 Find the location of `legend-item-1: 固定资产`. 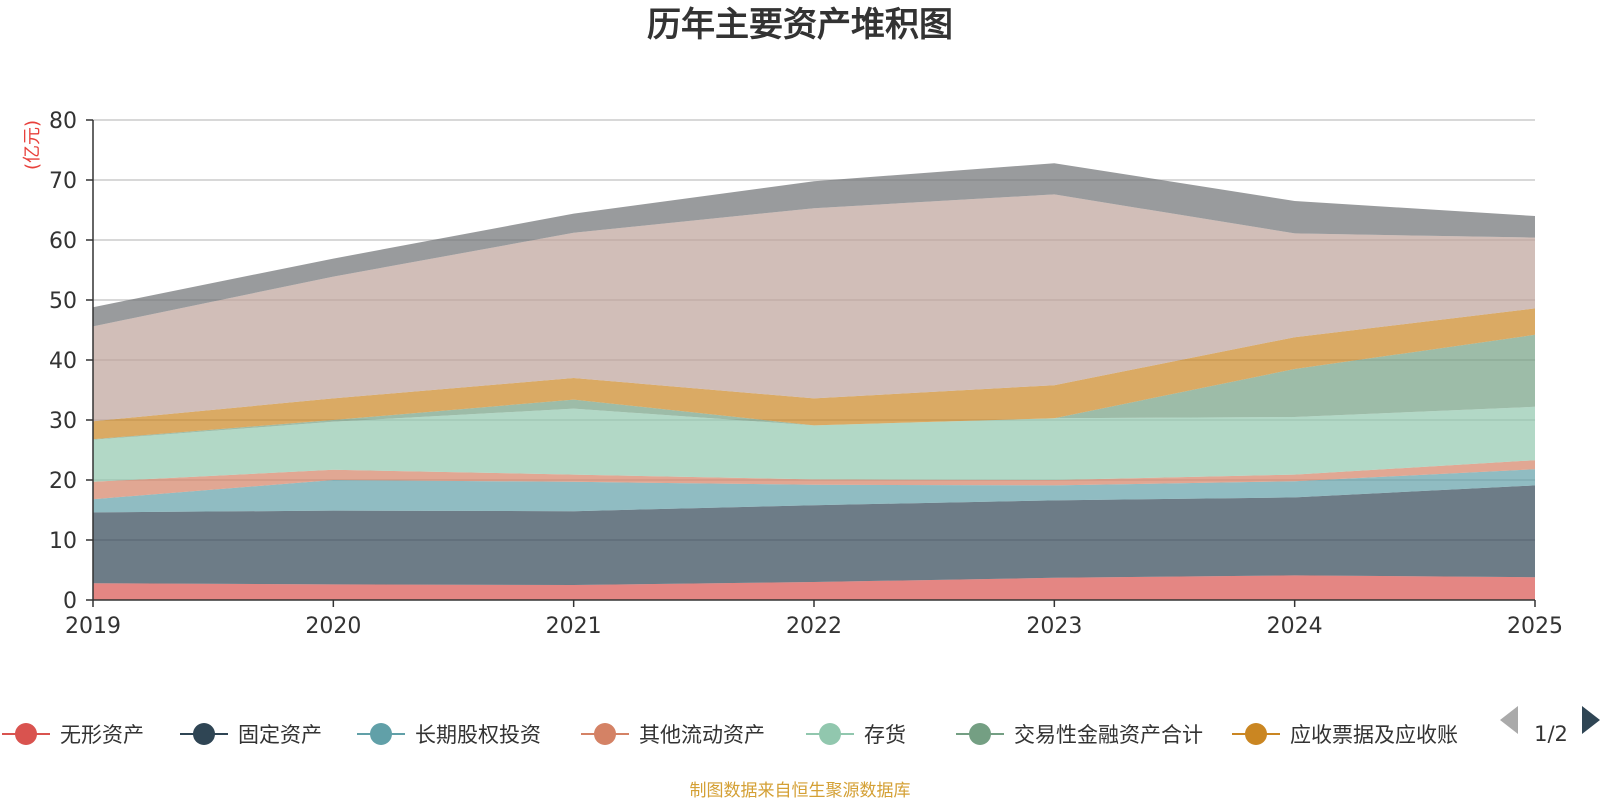

legend-item-1: 固定资产 is located at coordinates (251, 735).